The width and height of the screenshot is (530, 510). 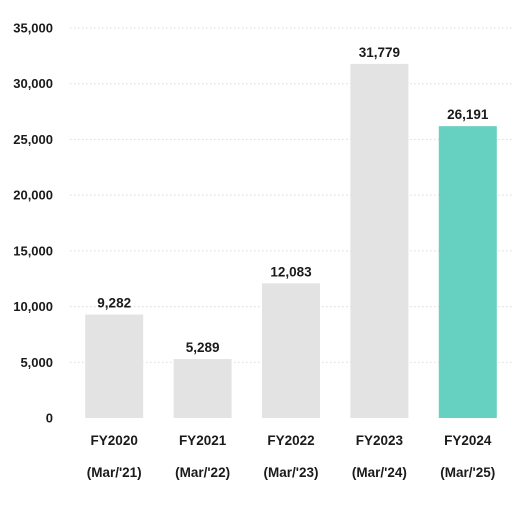 What do you see at coordinates (291, 350) in the screenshot?
I see `bar-fy2022` at bounding box center [291, 350].